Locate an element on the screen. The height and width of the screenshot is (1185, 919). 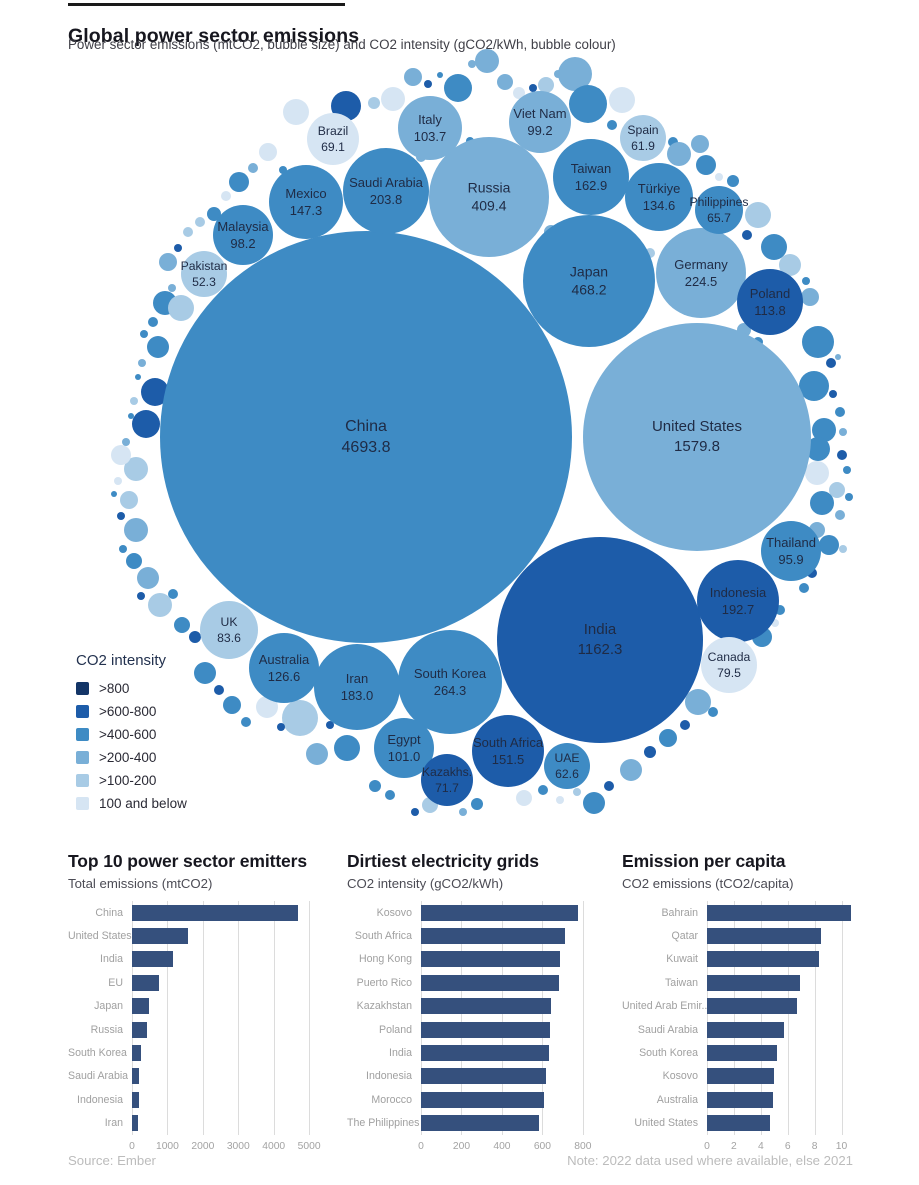
bubble-thailand: Thailand 95.9 is located at coordinates (791, 551).